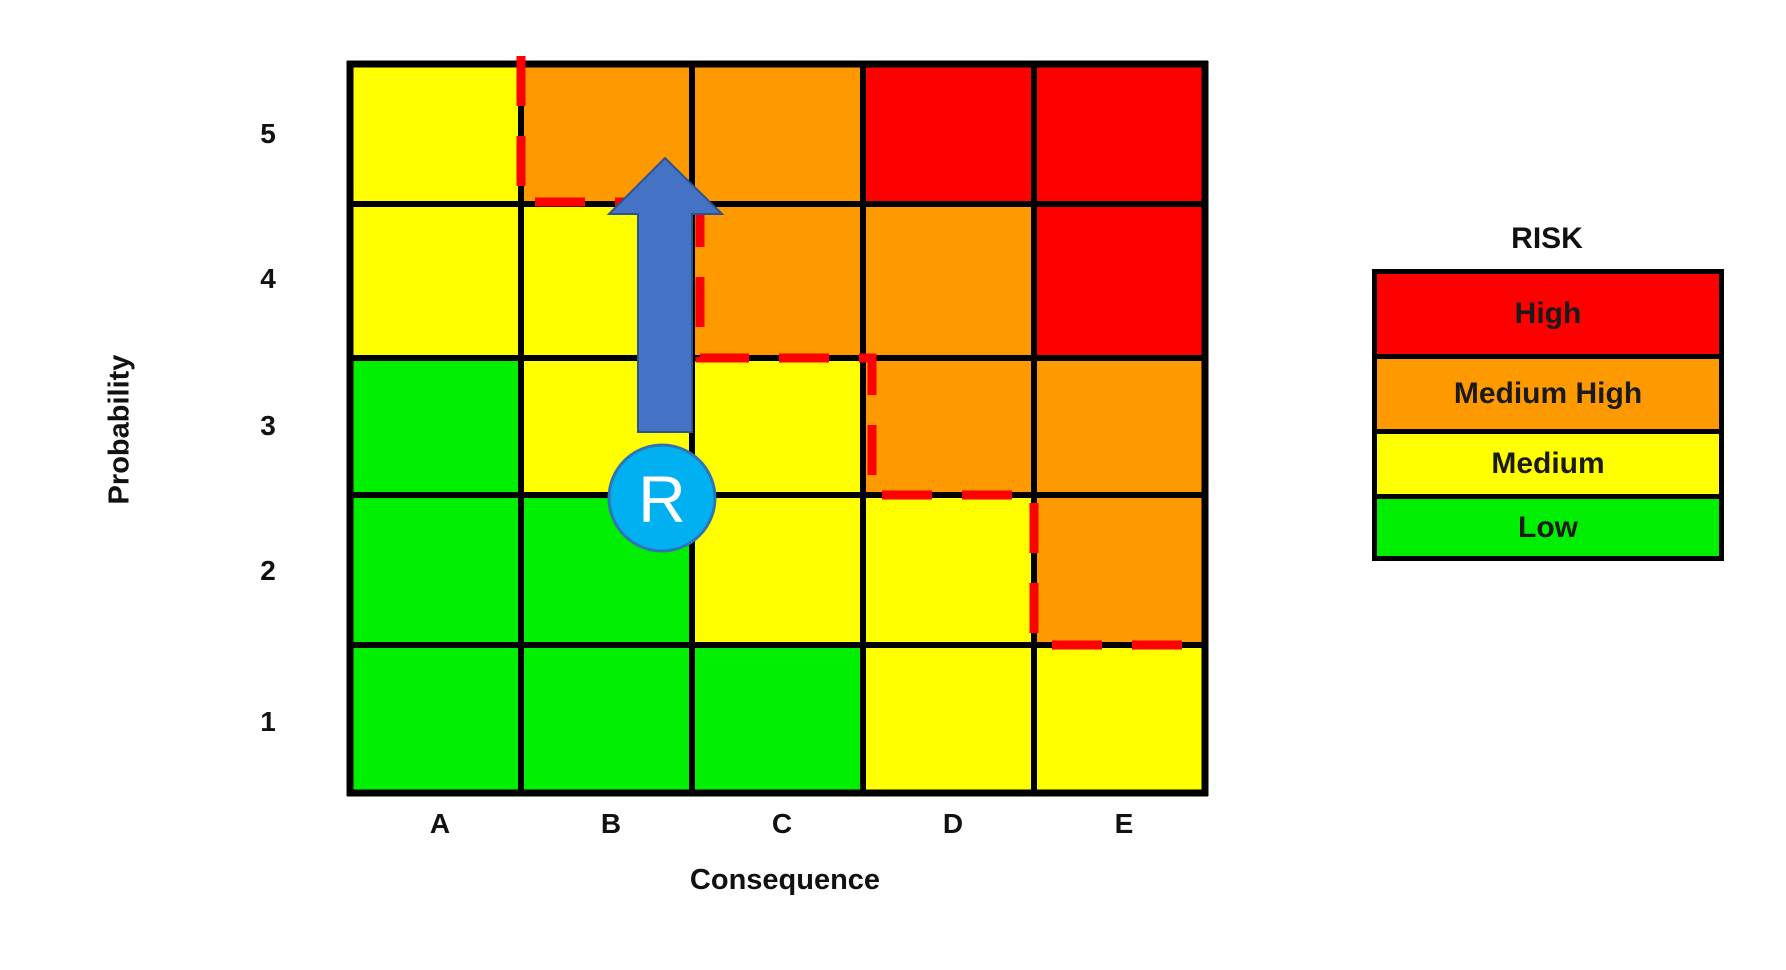 This screenshot has height=970, width=1786. What do you see at coordinates (1548, 527) in the screenshot?
I see `legend-item-low: Low` at bounding box center [1548, 527].